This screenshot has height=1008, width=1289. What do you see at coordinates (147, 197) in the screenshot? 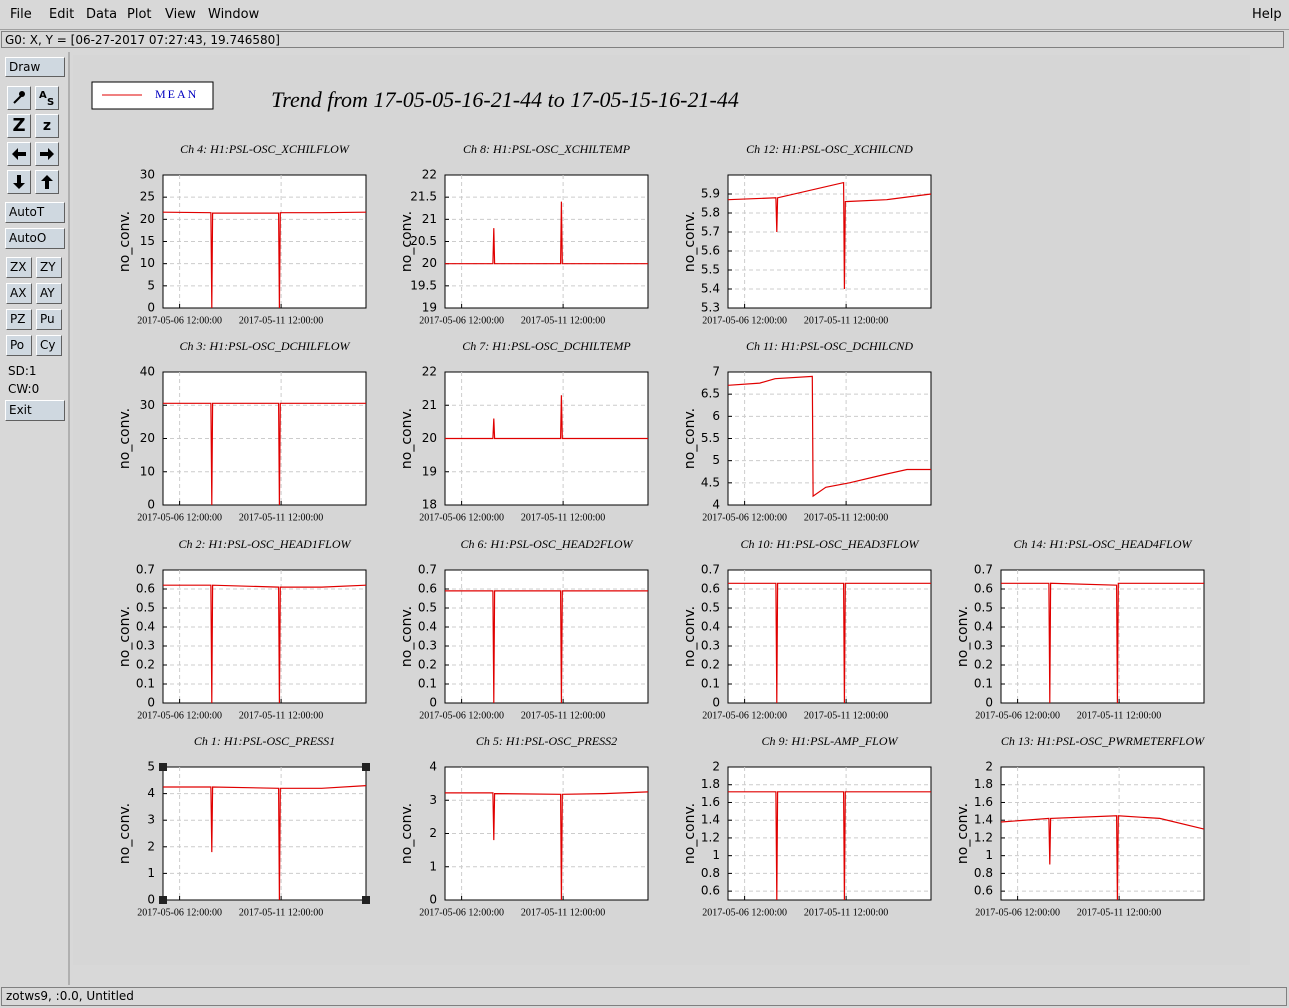
I see `y-tick-label: 25` at bounding box center [147, 197].